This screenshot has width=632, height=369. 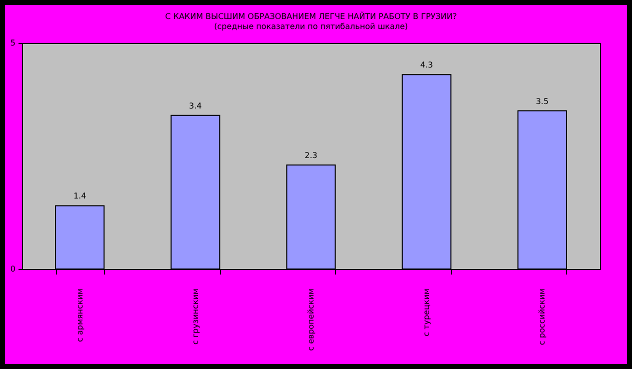 What do you see at coordinates (426, 65) in the screenshot?
I see `data-label: 4.3` at bounding box center [426, 65].